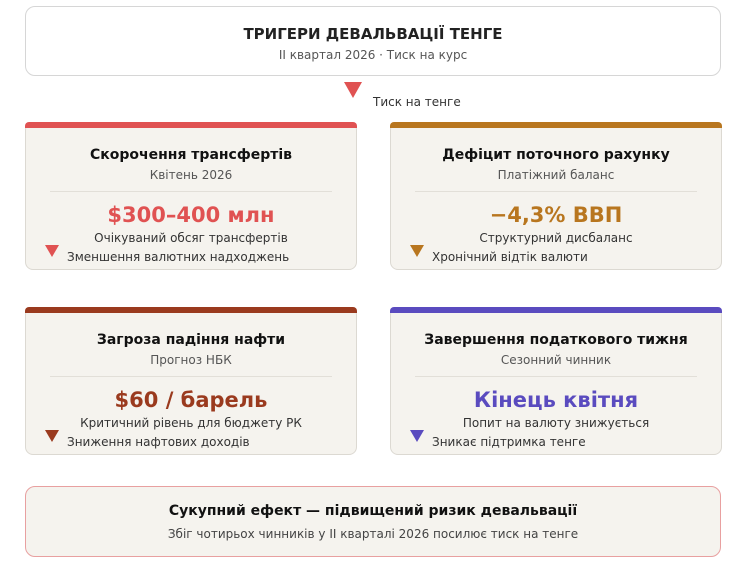  I want to click on card-value: Кінець квітня, so click(556, 400).